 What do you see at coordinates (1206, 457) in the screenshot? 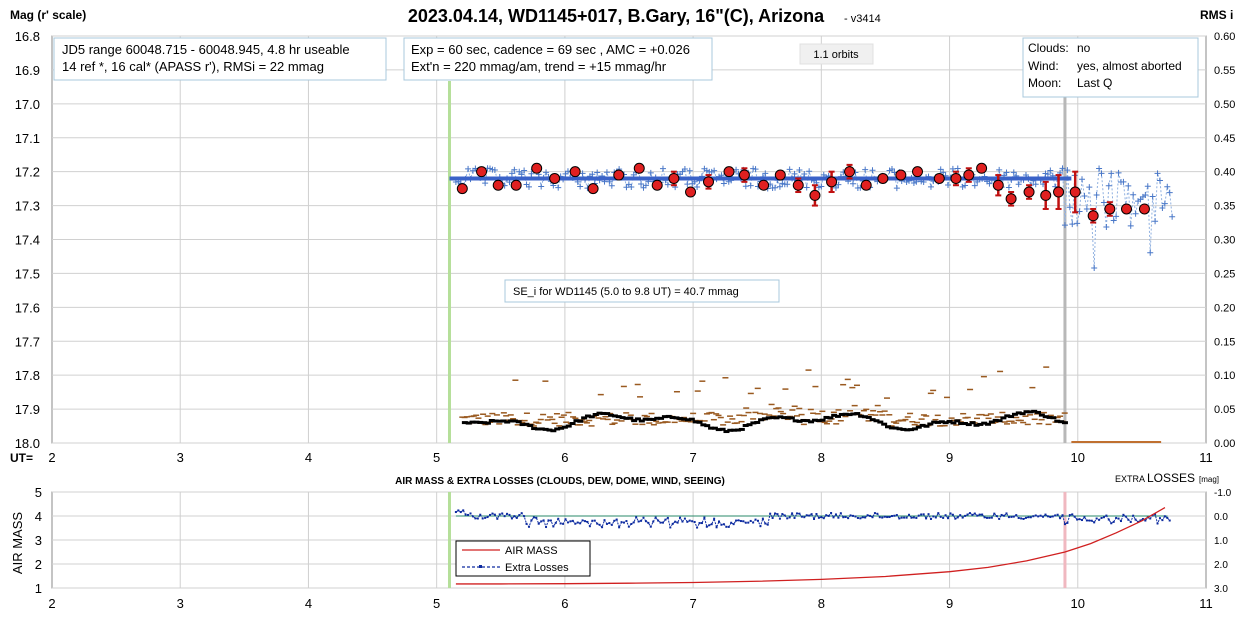
I see `x-tick-label: 11` at bounding box center [1206, 457].